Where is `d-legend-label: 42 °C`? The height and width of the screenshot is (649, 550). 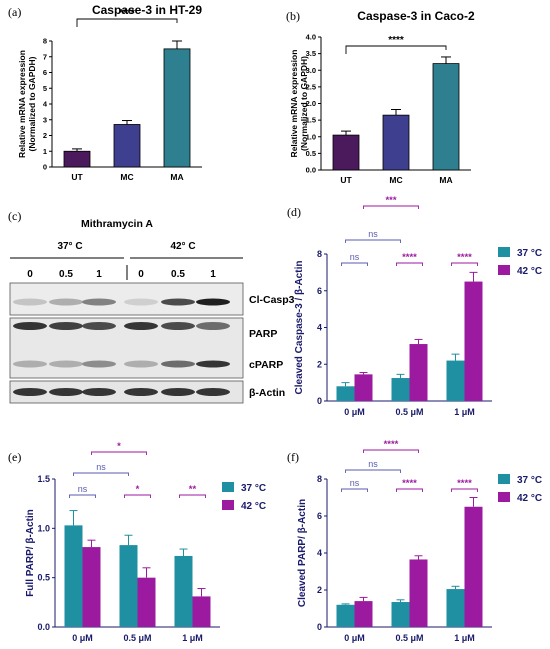
d-legend-label: 42 °C is located at coordinates (529, 271).